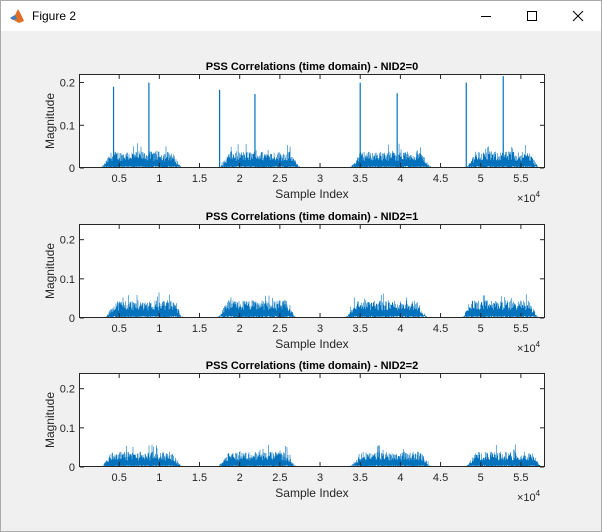 The height and width of the screenshot is (532, 602). What do you see at coordinates (301, 16) in the screenshot?
I see `title-bar: Figure 2` at bounding box center [301, 16].